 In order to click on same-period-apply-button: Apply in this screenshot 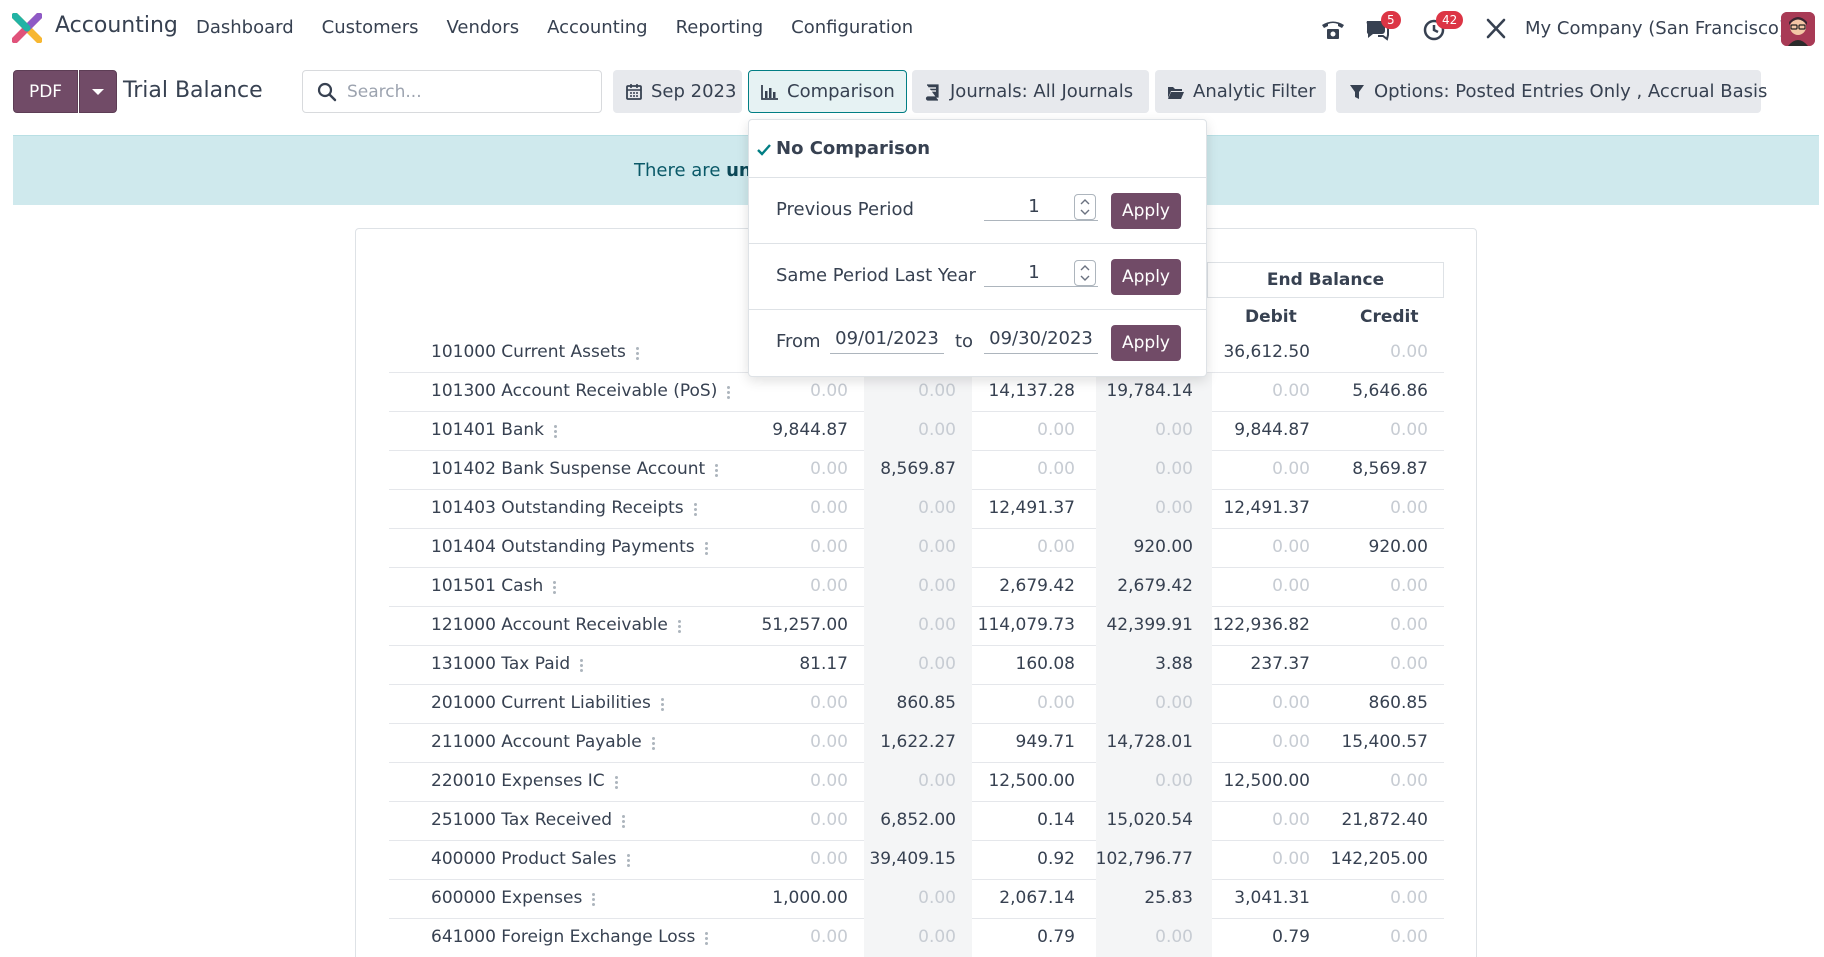, I will do `click(1146, 277)`.